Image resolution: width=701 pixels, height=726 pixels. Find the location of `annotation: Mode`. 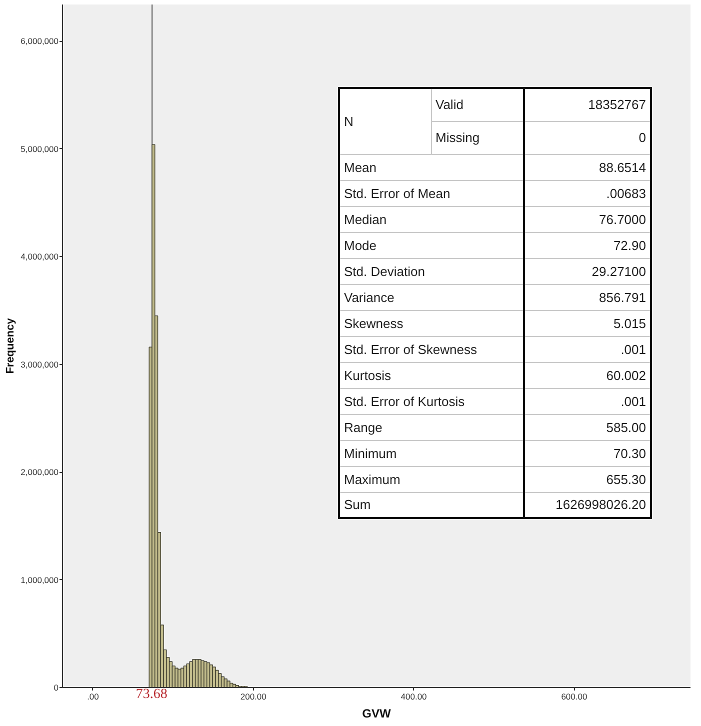

annotation: Mode is located at coordinates (431, 245).